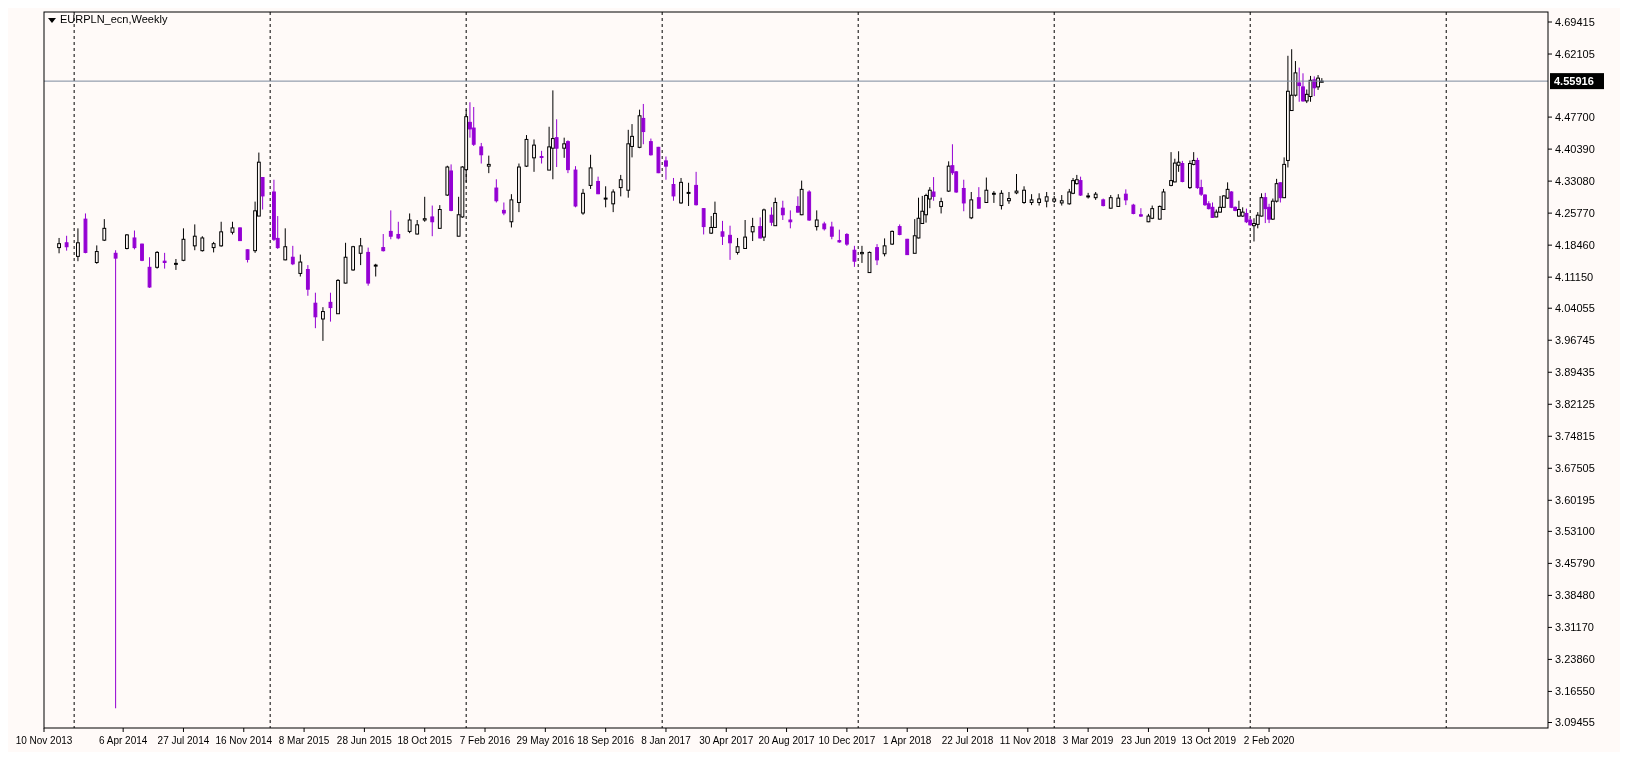 This screenshot has width=1628, height=760. Describe the element at coordinates (1575, 595) in the screenshot. I see `y-tick-label: 3.38480` at that location.